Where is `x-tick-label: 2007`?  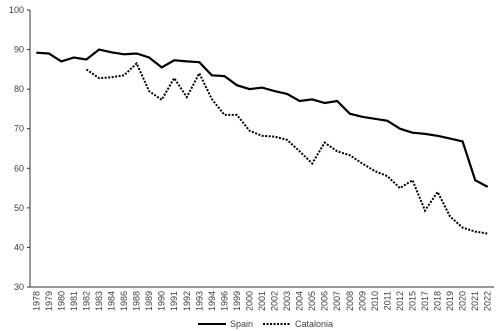 x-tick-label: 2007 is located at coordinates (337, 301).